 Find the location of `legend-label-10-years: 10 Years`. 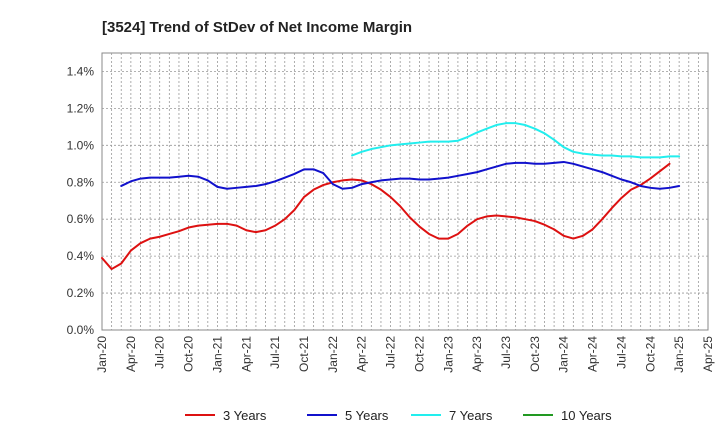

legend-label-10-years: 10 Years is located at coordinates (586, 415).